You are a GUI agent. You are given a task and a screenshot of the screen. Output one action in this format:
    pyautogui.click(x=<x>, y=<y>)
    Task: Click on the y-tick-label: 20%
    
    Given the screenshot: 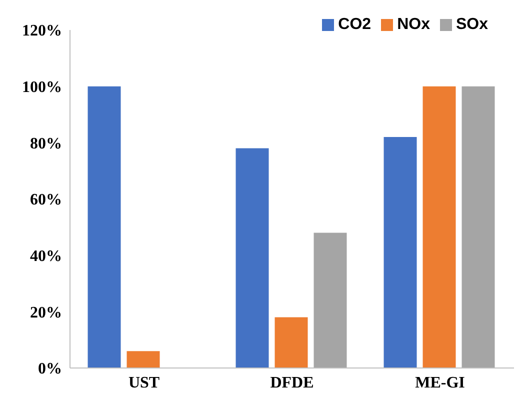 What is the action you would take?
    pyautogui.click(x=46, y=313)
    